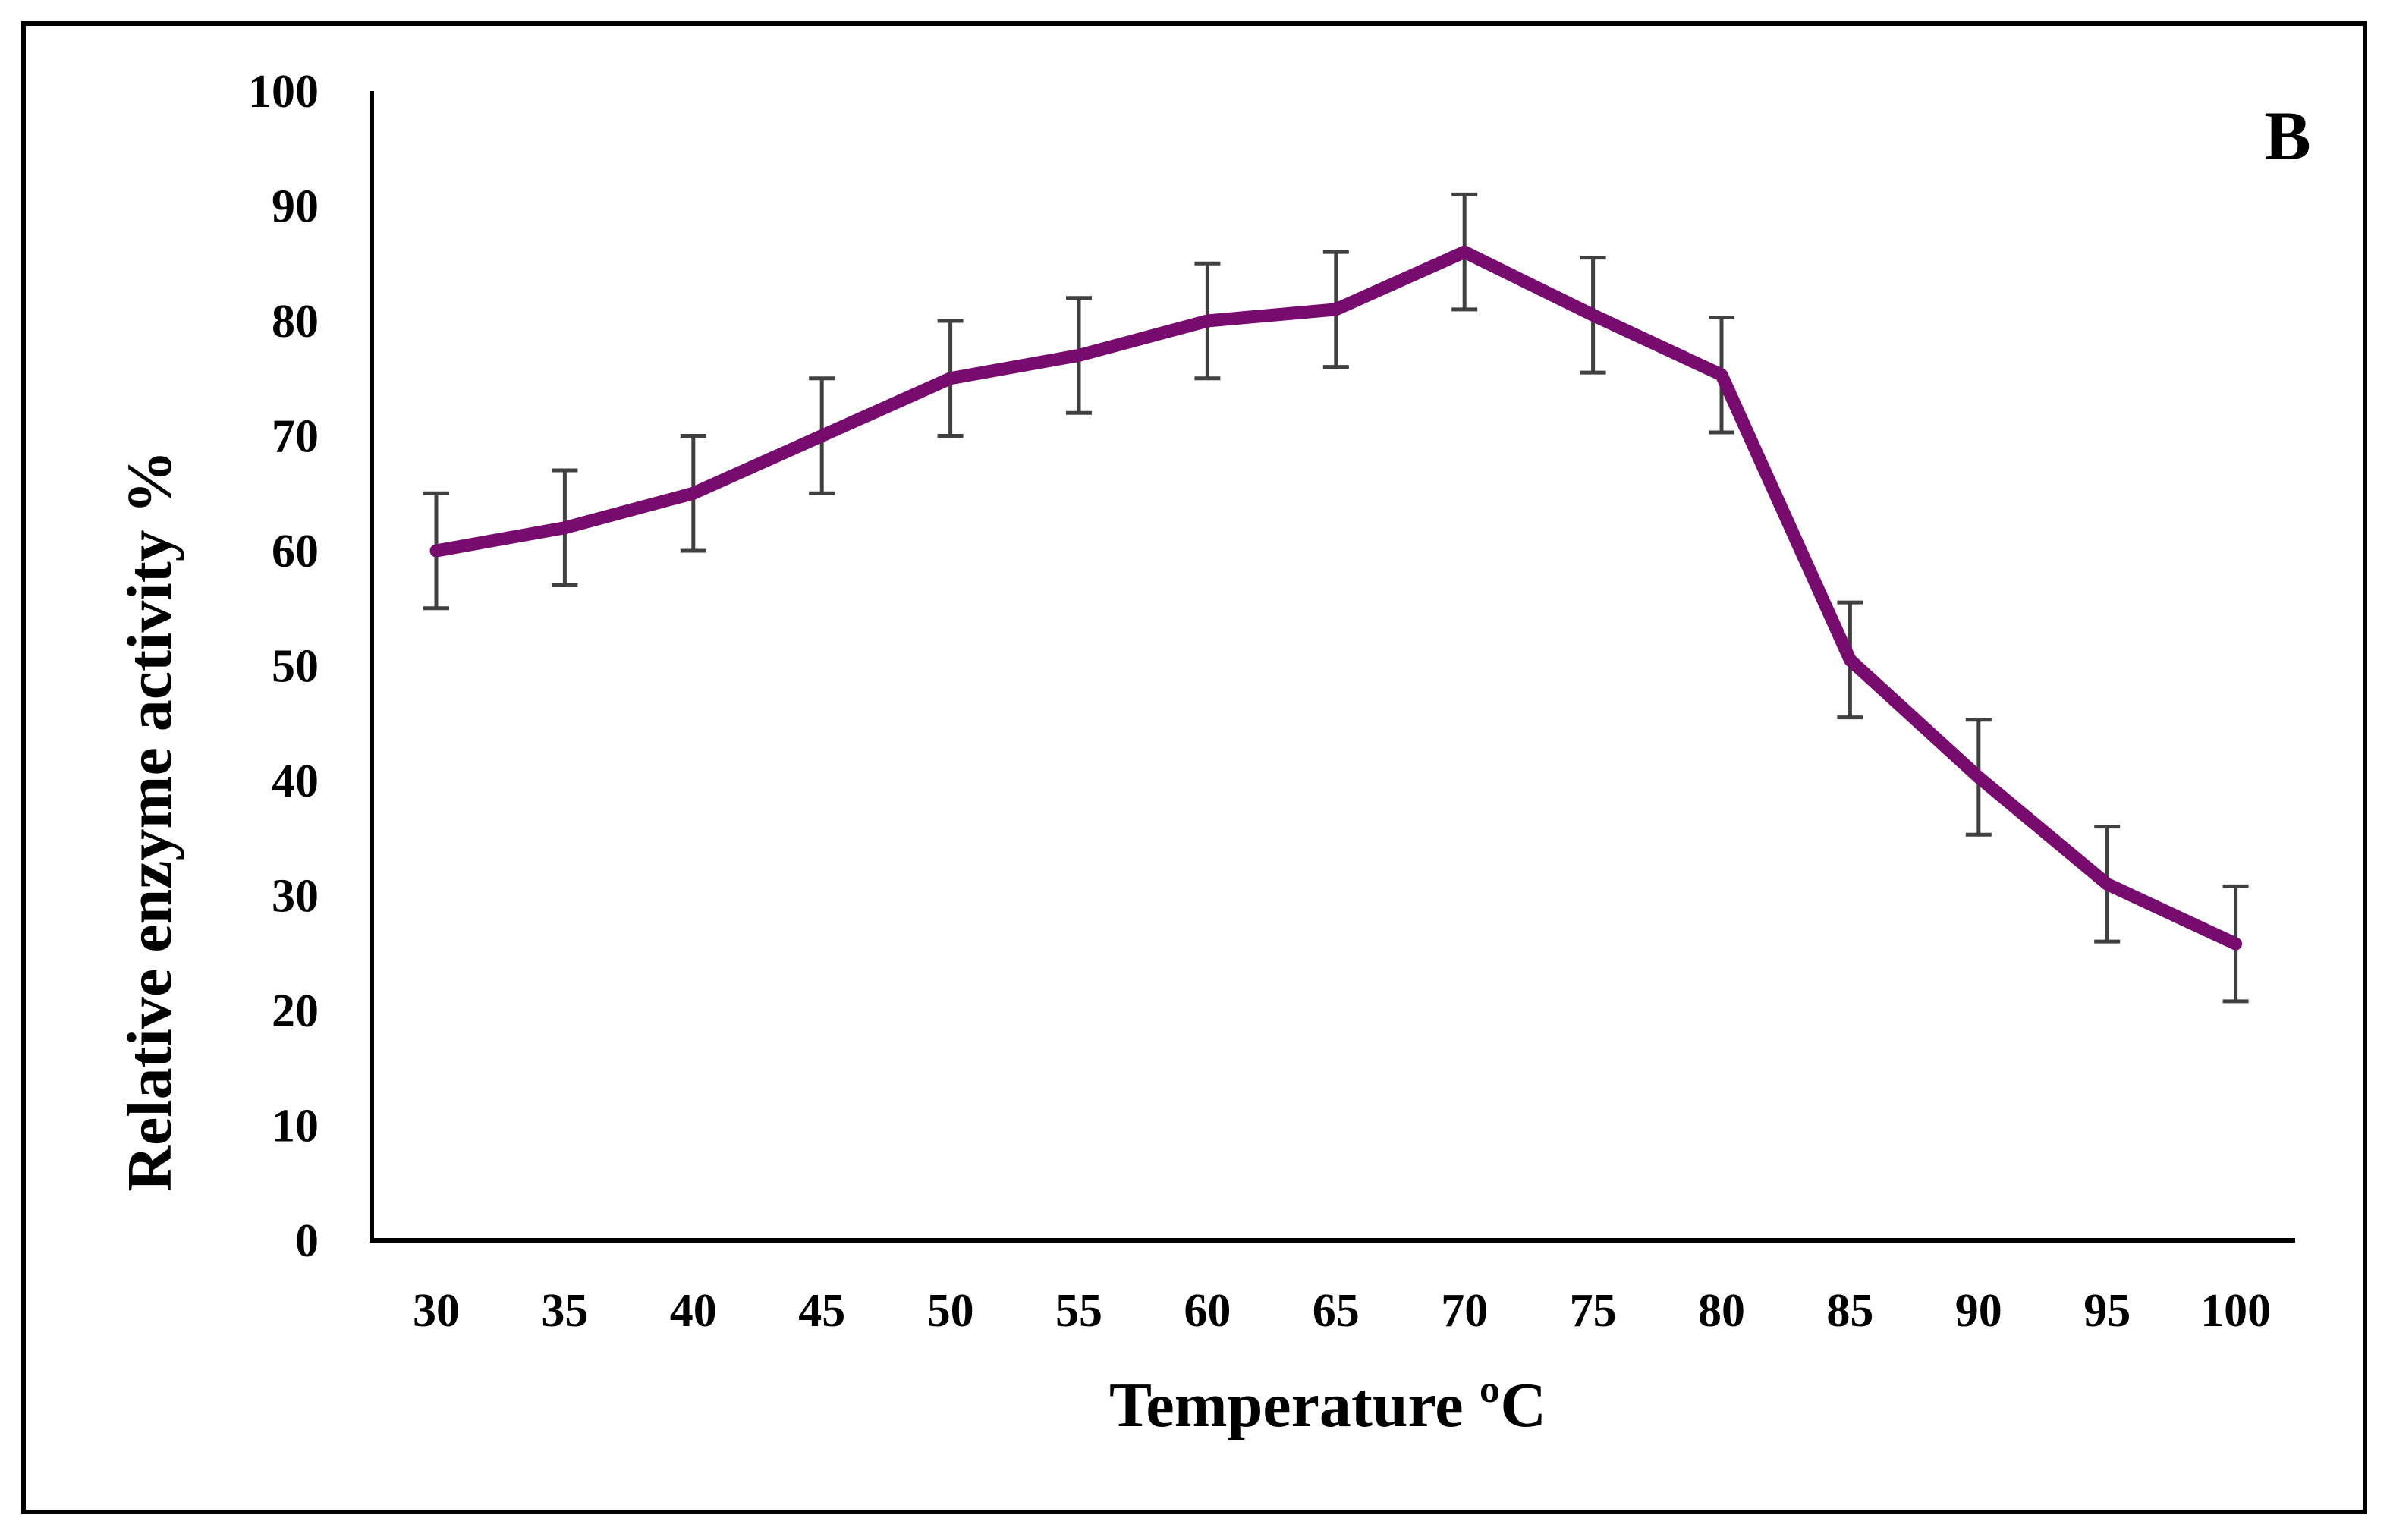  Describe the element at coordinates (1849, 1311) in the screenshot. I see `x-tick-label: 85` at that location.